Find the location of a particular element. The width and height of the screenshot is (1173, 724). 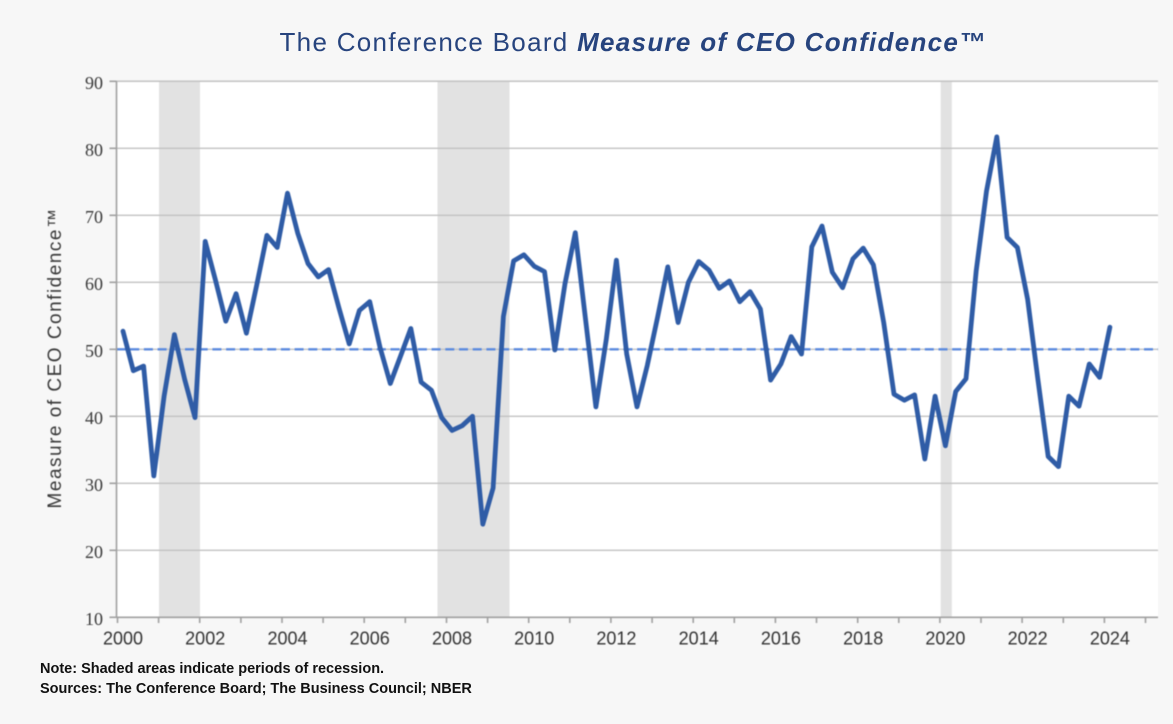

svg-text: 20 is located at coordinates (94, 552).